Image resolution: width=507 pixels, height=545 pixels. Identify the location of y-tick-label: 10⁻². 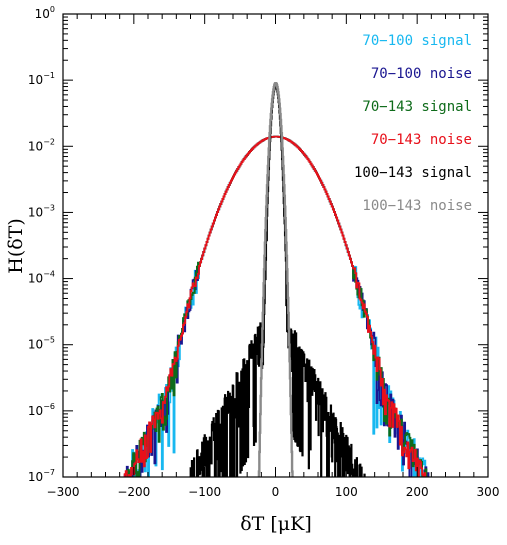
(41, 145).